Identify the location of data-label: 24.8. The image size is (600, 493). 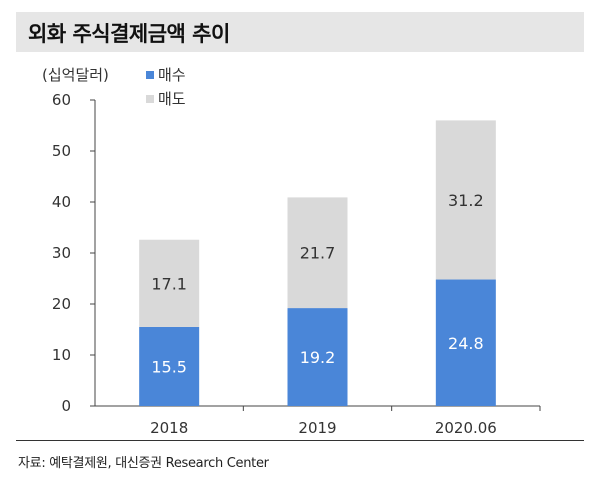
(466, 343).